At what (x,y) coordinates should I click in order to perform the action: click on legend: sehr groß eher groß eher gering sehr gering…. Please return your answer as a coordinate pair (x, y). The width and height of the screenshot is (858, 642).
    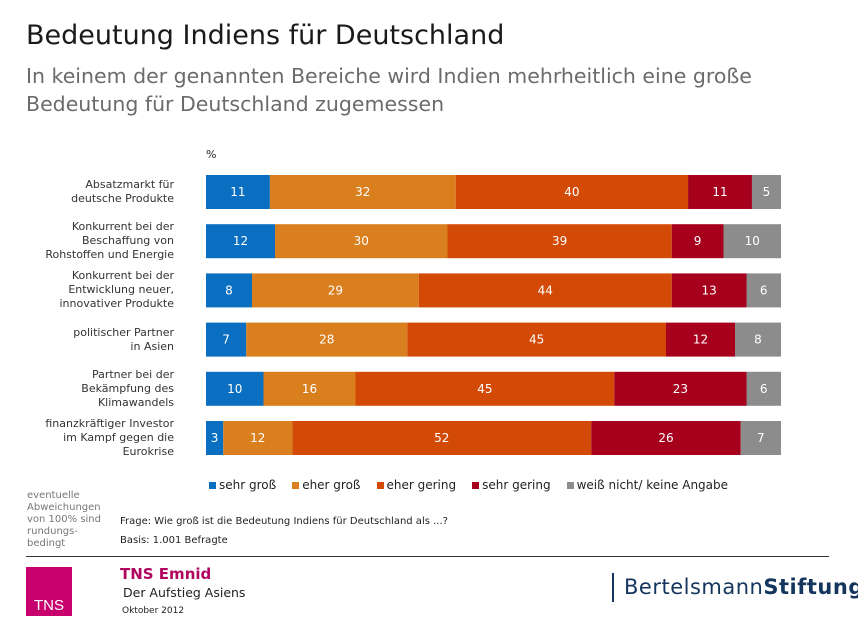
    Looking at the image, I should click on (468, 485).